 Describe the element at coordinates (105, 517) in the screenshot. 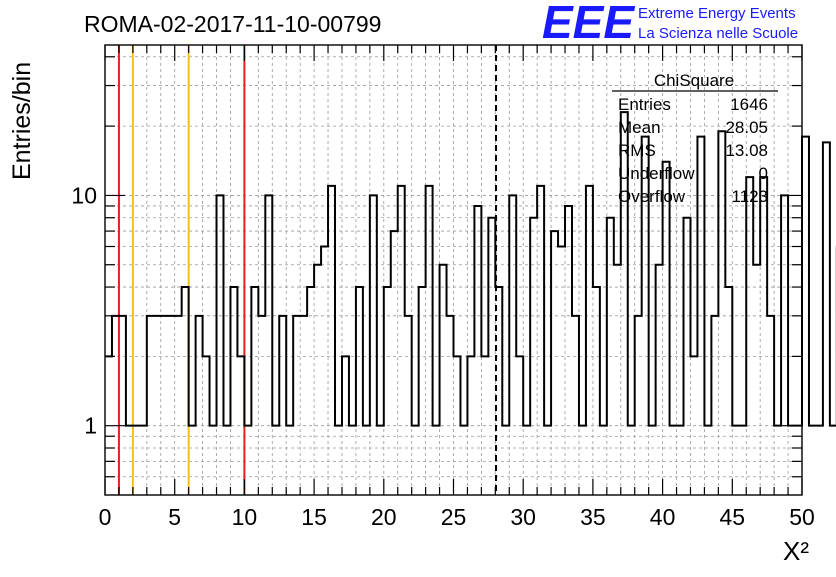

I see `x-tick-label: 0` at that location.